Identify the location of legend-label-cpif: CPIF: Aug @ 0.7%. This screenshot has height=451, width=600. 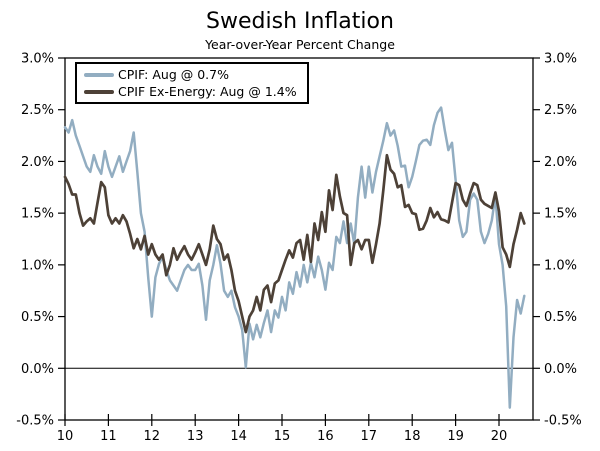
(173, 74).